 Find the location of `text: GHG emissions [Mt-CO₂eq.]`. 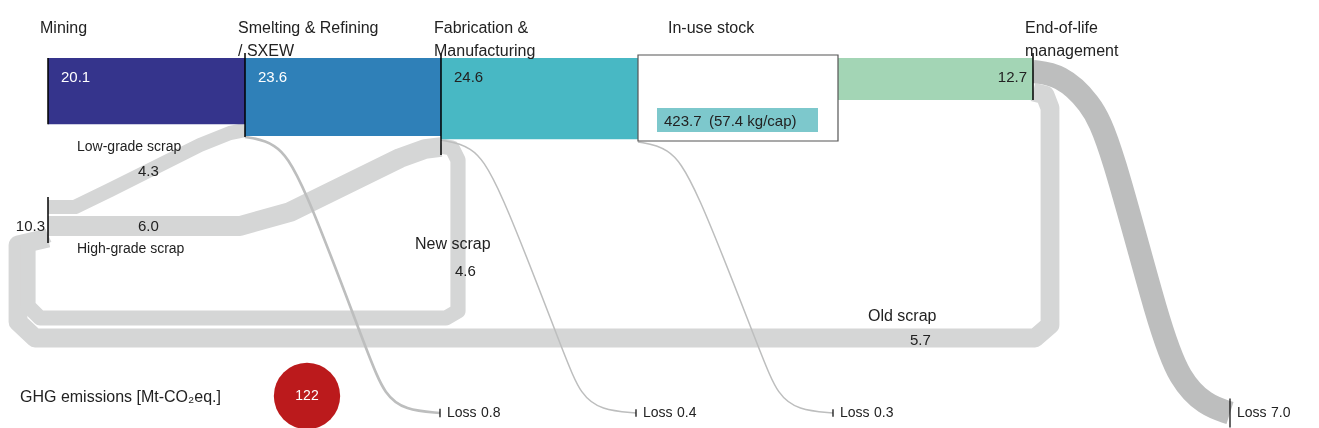

text: GHG emissions [Mt-CO₂eq.] is located at coordinates (120, 396).